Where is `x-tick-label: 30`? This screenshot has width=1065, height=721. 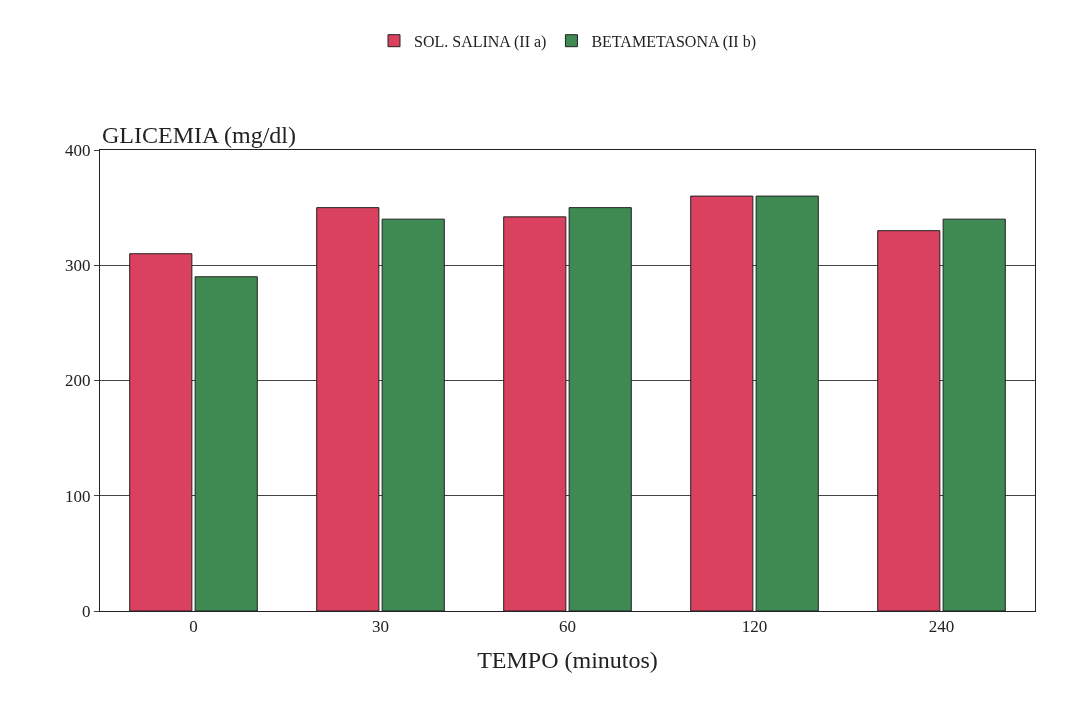
x-tick-label: 30 is located at coordinates (380, 627).